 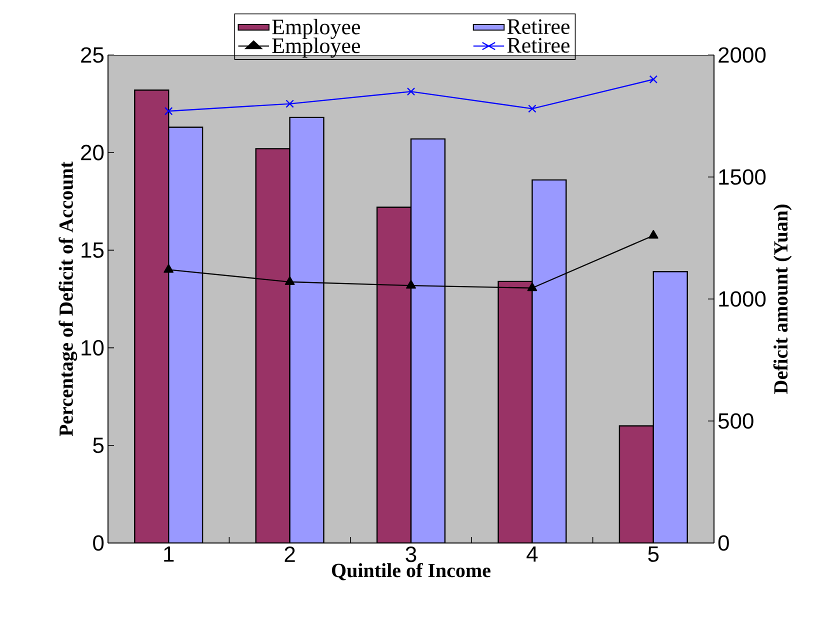 What do you see at coordinates (411, 571) in the screenshot?
I see `x-axis-title: Quintile of Income` at bounding box center [411, 571].